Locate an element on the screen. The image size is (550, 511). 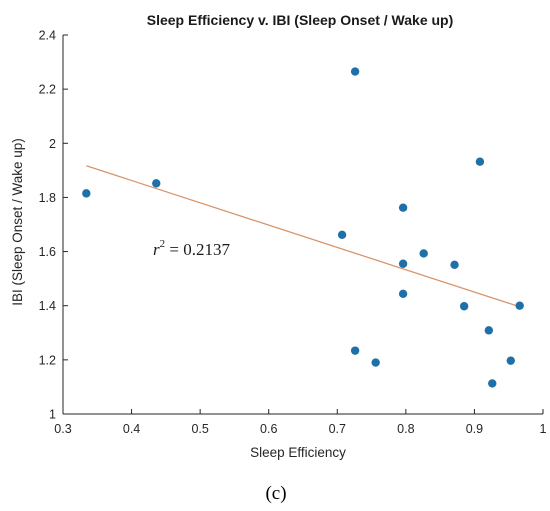
r-squared-sup: 2 is located at coordinates (163, 244).